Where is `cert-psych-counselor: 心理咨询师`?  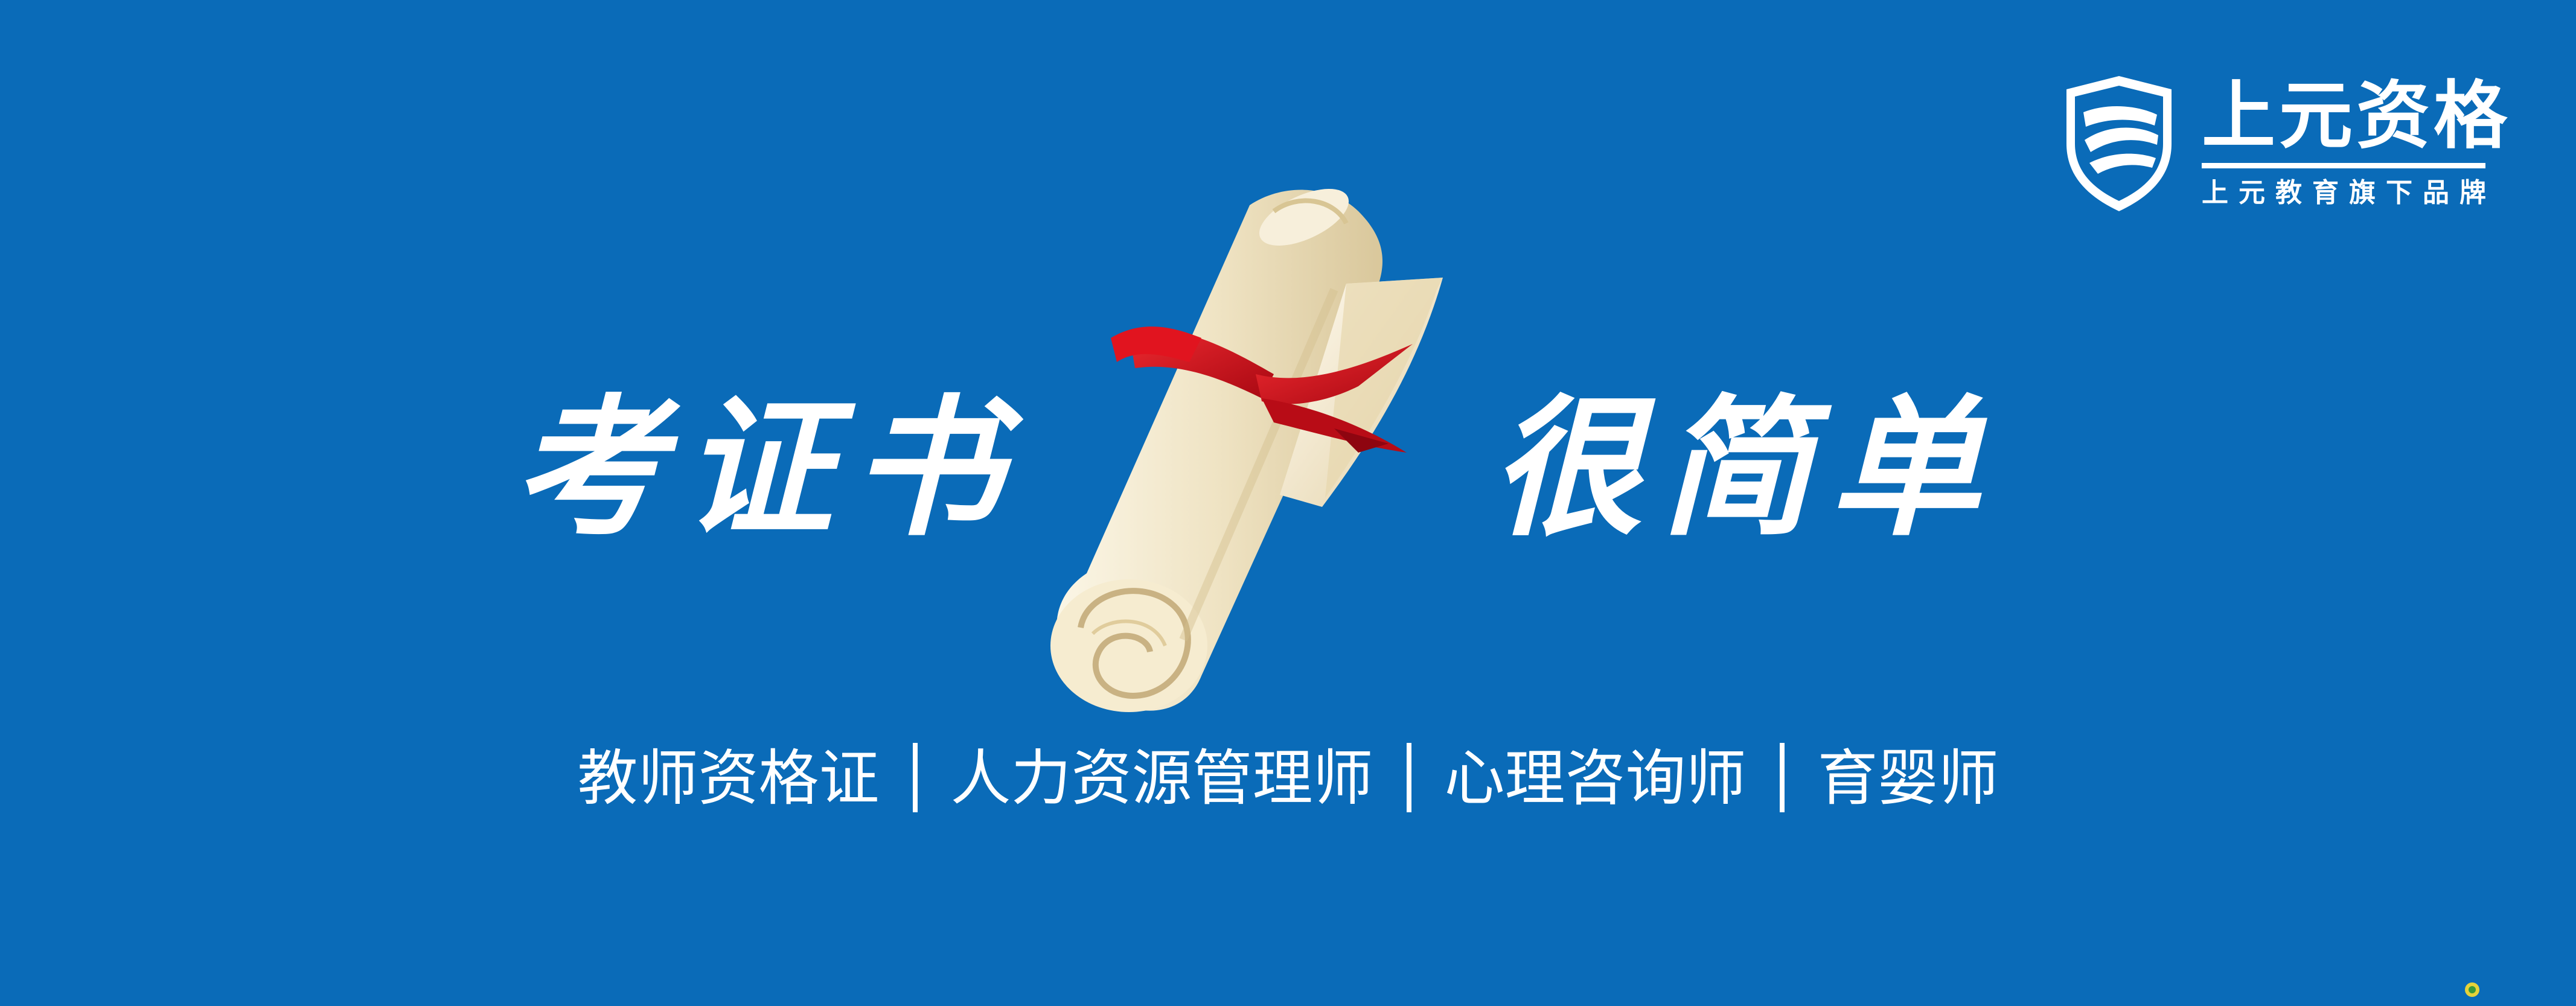 cert-psych-counselor: 心理咨询师 is located at coordinates (1596, 778).